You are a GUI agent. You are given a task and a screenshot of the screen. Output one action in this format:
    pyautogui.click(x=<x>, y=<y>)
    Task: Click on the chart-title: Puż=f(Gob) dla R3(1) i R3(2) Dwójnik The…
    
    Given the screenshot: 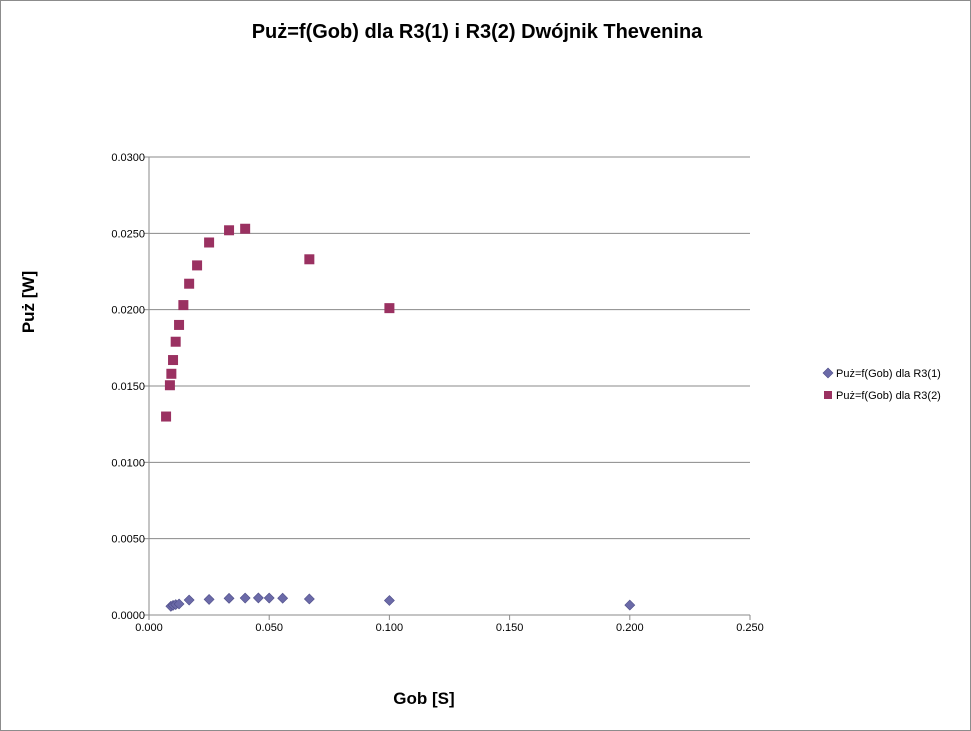 What is the action you would take?
    pyautogui.click(x=477, y=32)
    